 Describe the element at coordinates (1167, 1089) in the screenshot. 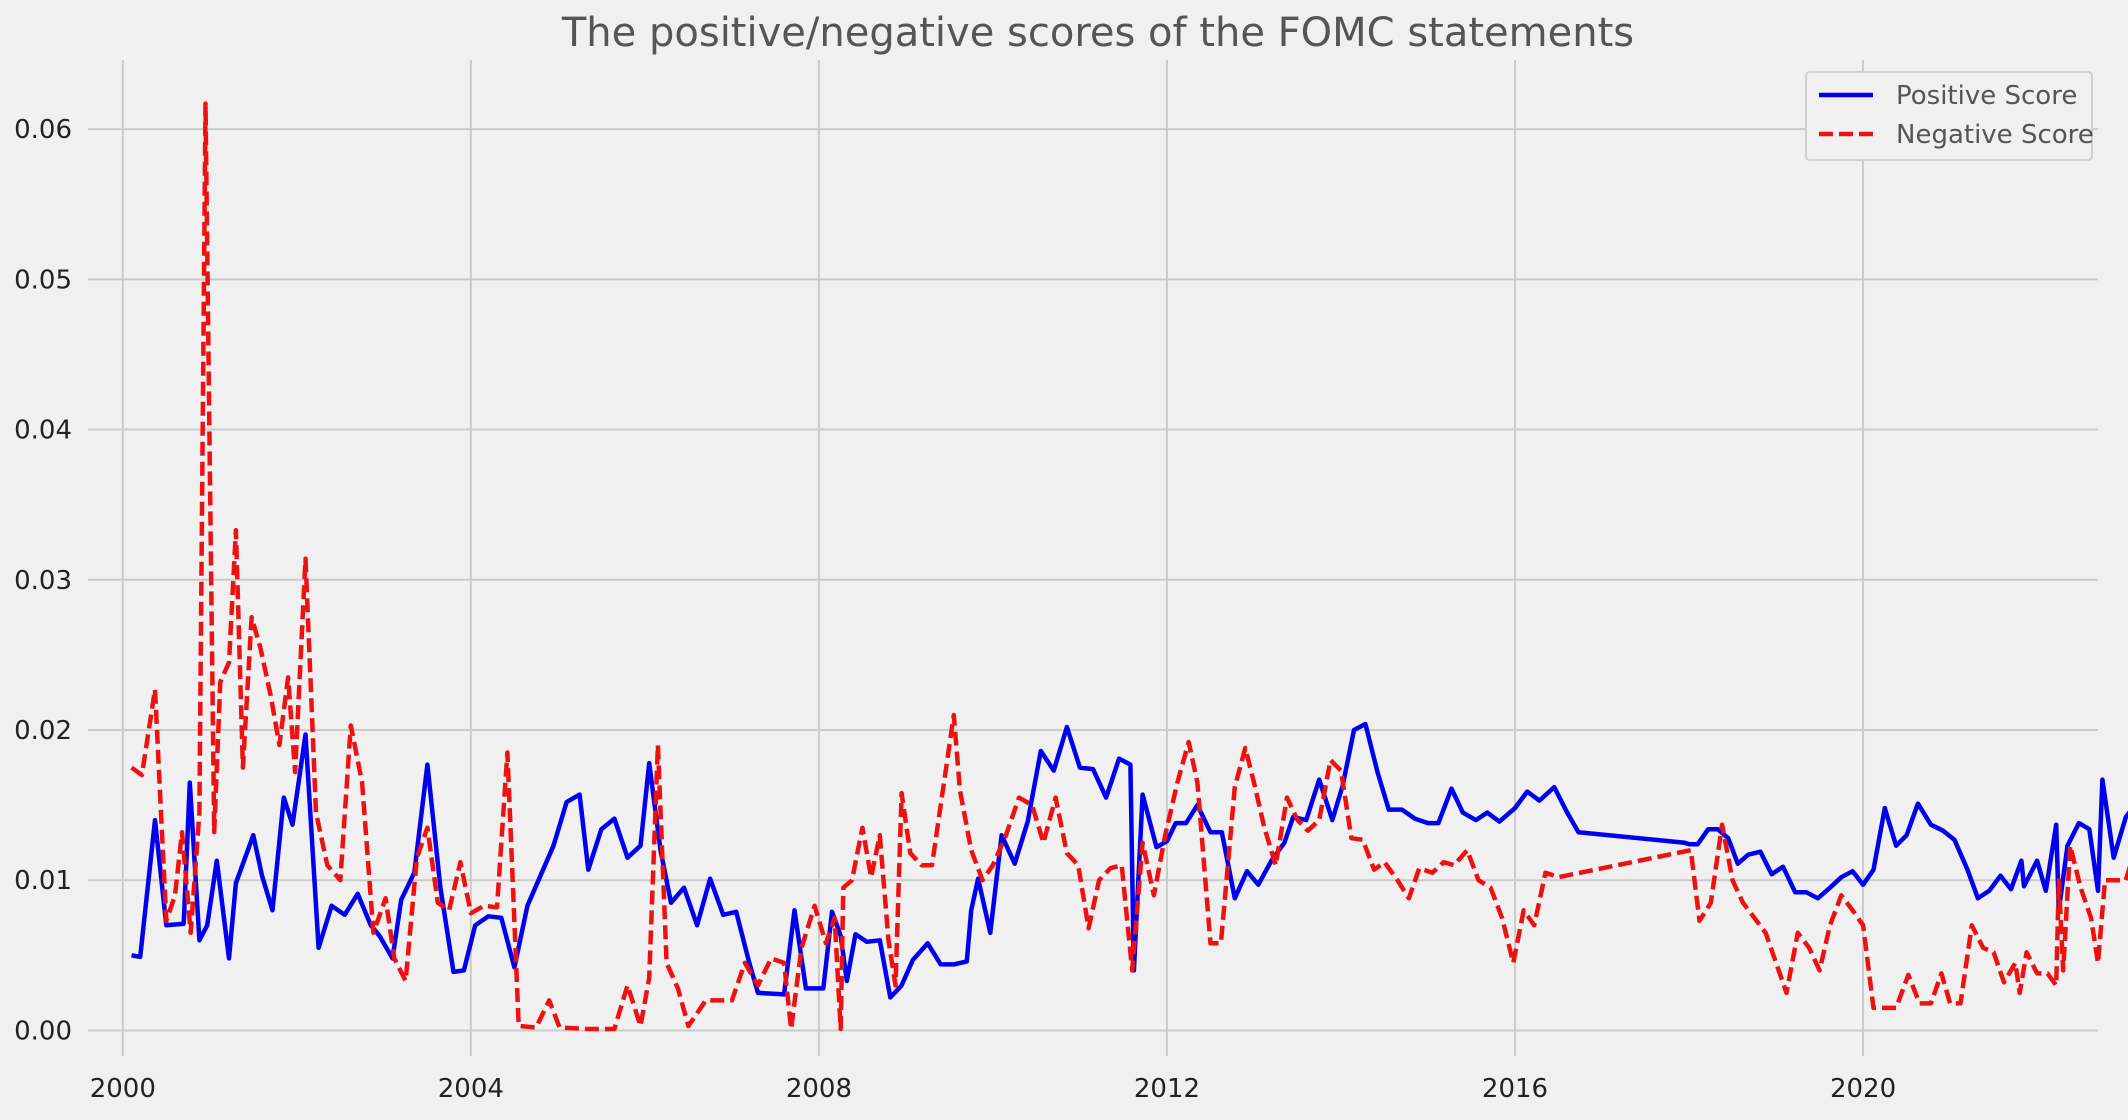

I see `x-tick-label: 2012` at that location.